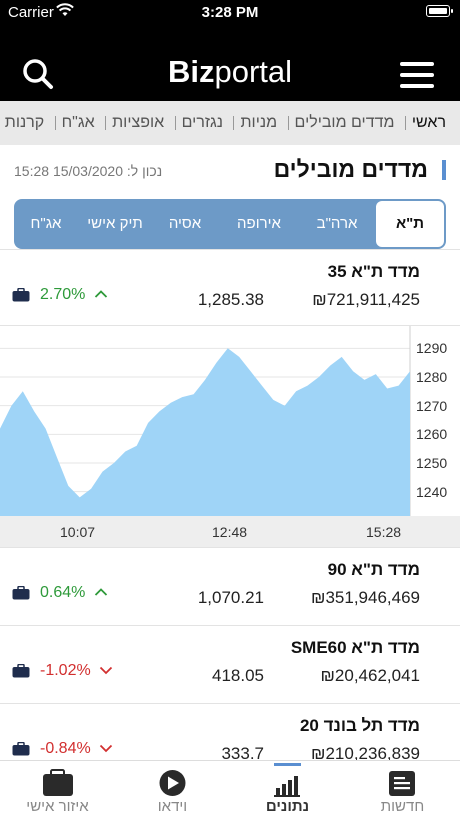 This screenshot has height=818, width=460. Describe the element at coordinates (115, 223) in the screenshot. I see `tab-portfolio: תיק אישי` at that location.